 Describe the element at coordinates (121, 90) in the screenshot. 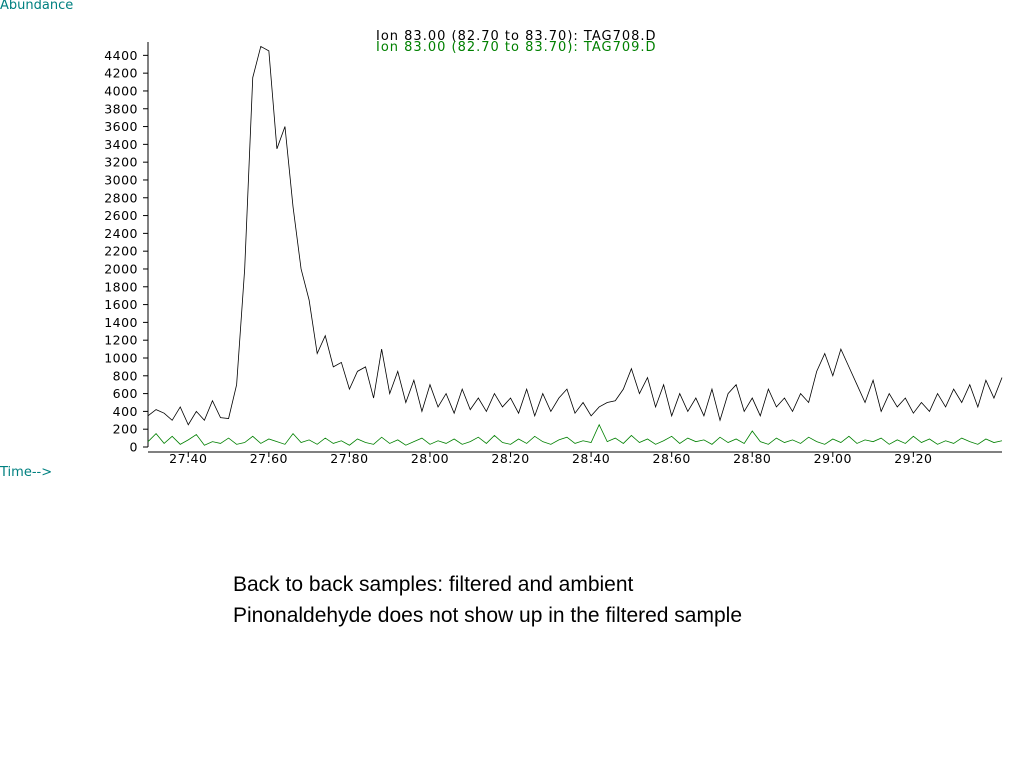

I see `y-tick-label: 4000` at that location.